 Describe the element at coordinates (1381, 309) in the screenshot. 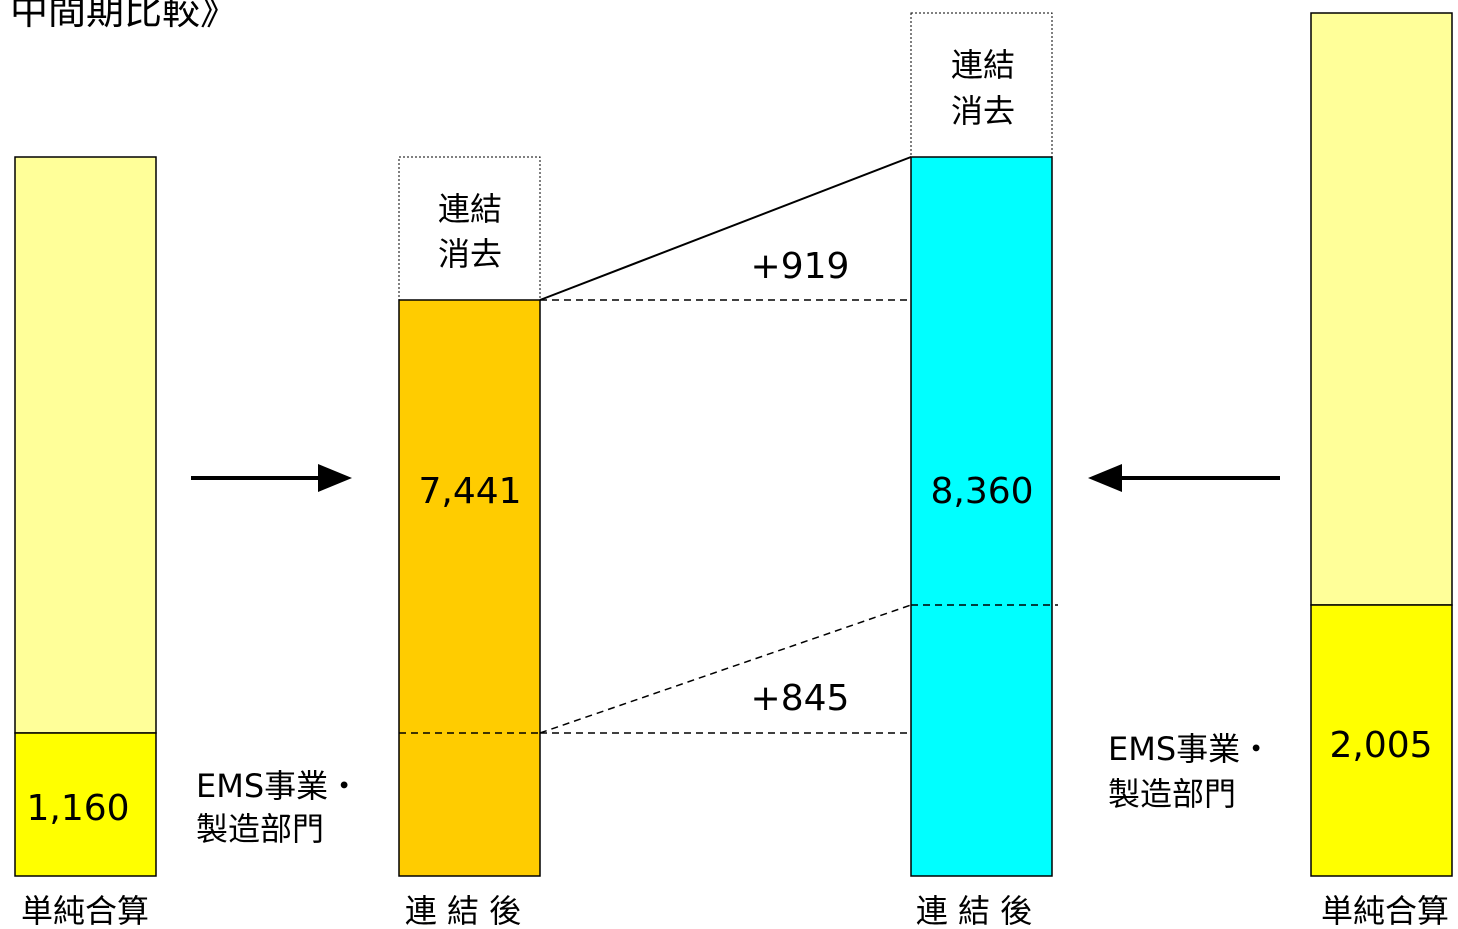

I see `right-simple-sum-upper` at that location.